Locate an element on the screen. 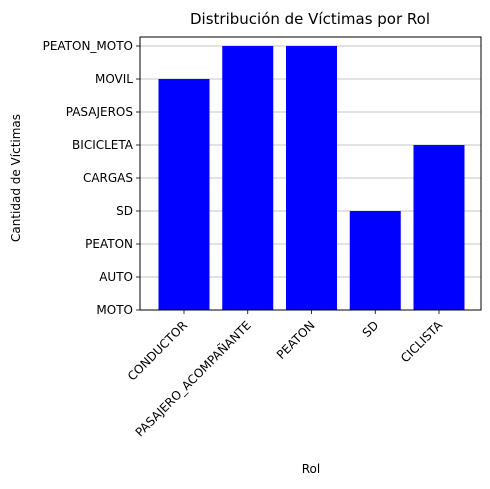  y-tick-label: AUTO is located at coordinates (116, 277).